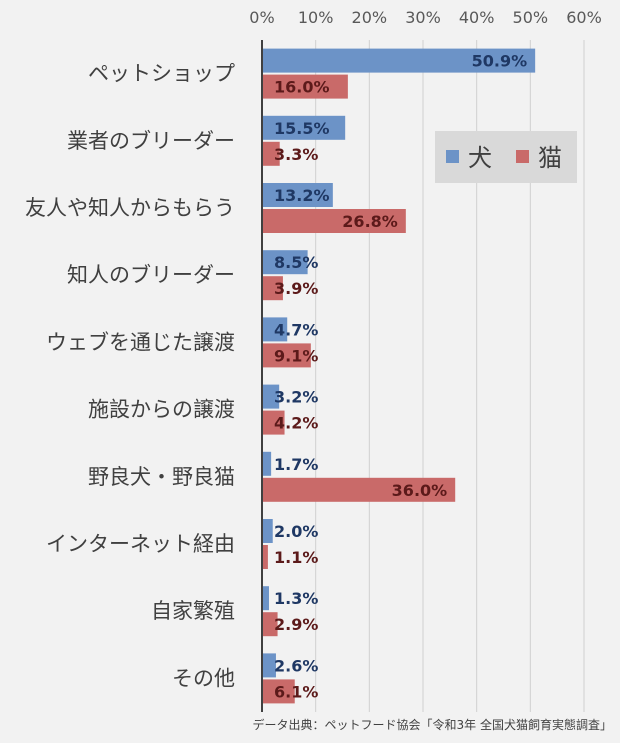  Describe the element at coordinates (130, 208) in the screenshot. I see `category-label: 友人や知人からもらう` at that location.